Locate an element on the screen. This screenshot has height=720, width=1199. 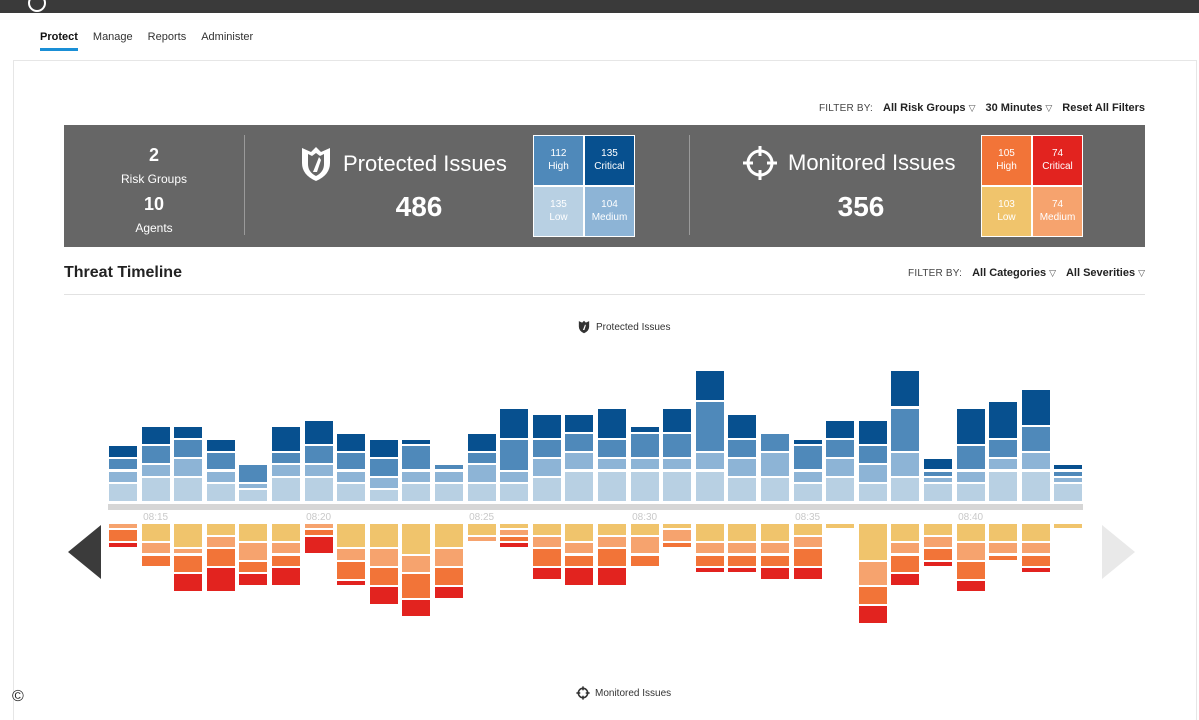
tab-protect: Protect is located at coordinates (59, 41).